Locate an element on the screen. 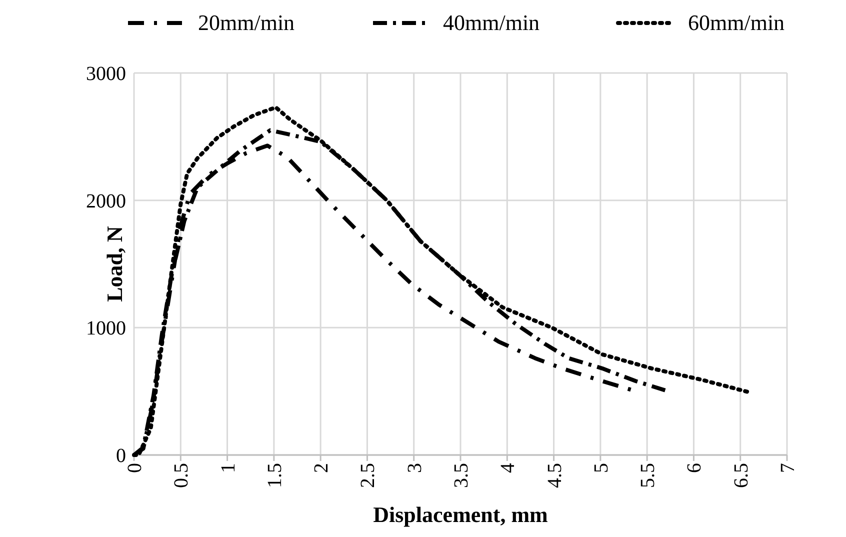 The width and height of the screenshot is (846, 537). x-tick-label: 0.5 is located at coordinates (181, 475).